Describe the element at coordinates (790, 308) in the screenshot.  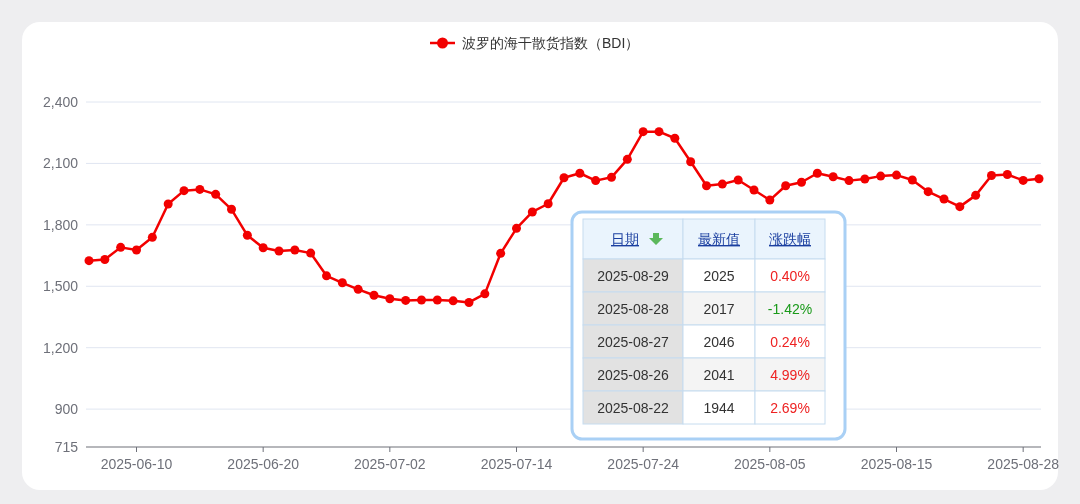
I see `annotation: -1.42%` at that location.